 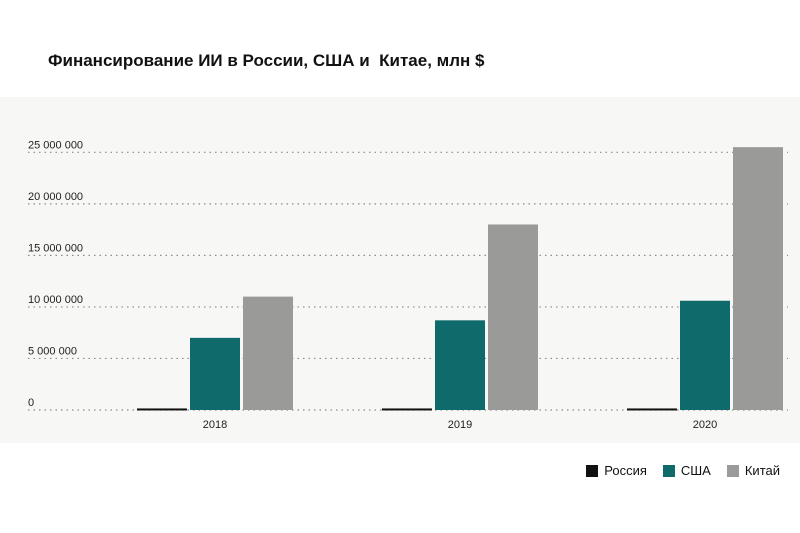 What do you see at coordinates (705, 355) in the screenshot?
I see `bar-usa-2020` at bounding box center [705, 355].